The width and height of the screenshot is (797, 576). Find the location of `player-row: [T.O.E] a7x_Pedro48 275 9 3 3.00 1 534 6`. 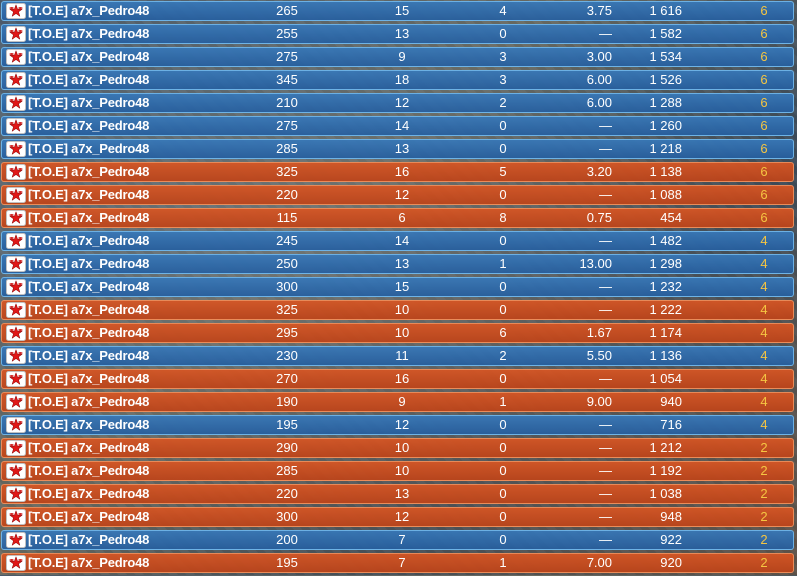

player-row: [T.O.E] a7x_Pedro48 275 9 3 3.00 1 534 6 is located at coordinates (397, 57).